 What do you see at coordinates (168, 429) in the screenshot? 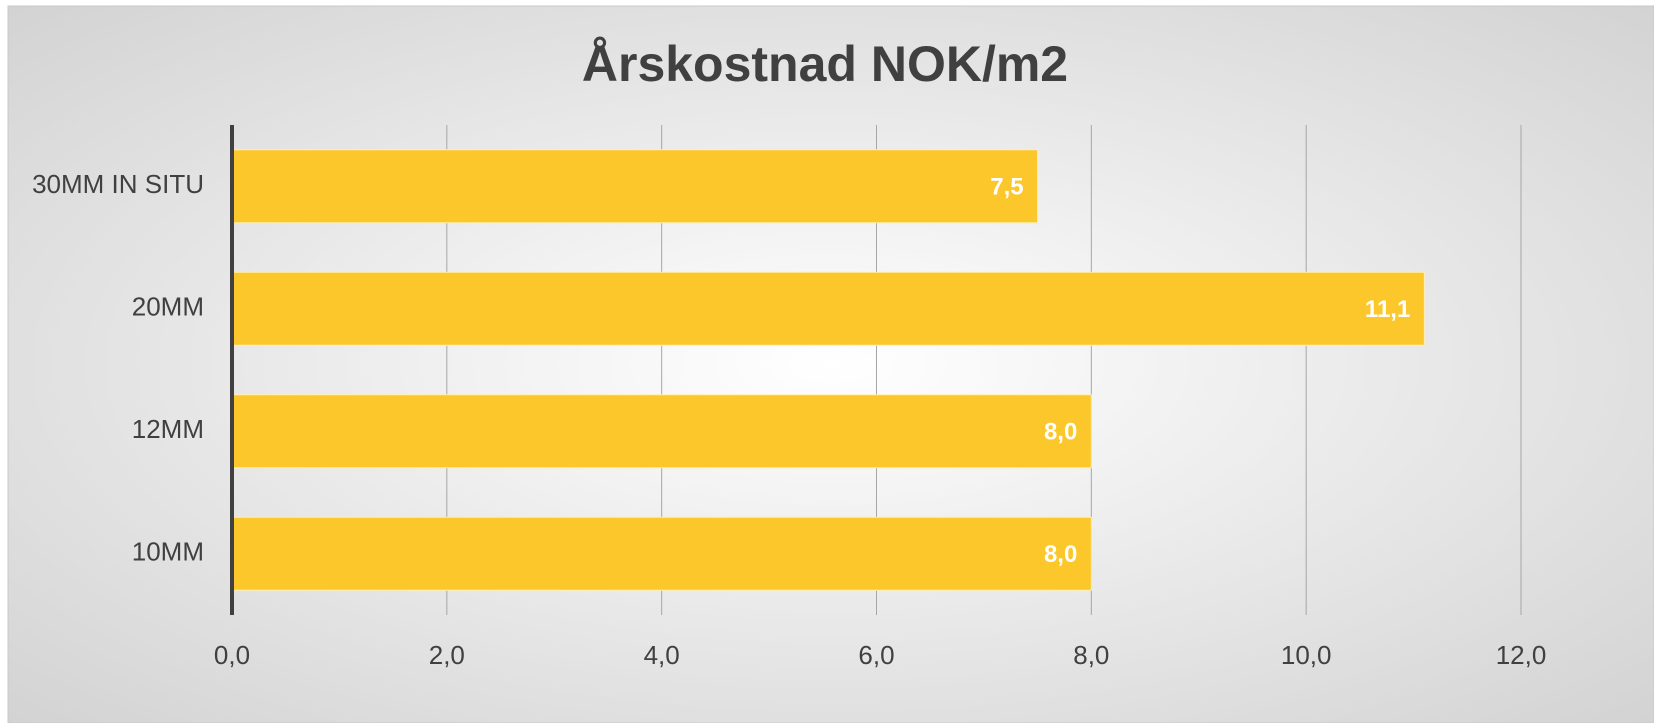
I see `y-tick-label: 12MM` at bounding box center [168, 429].